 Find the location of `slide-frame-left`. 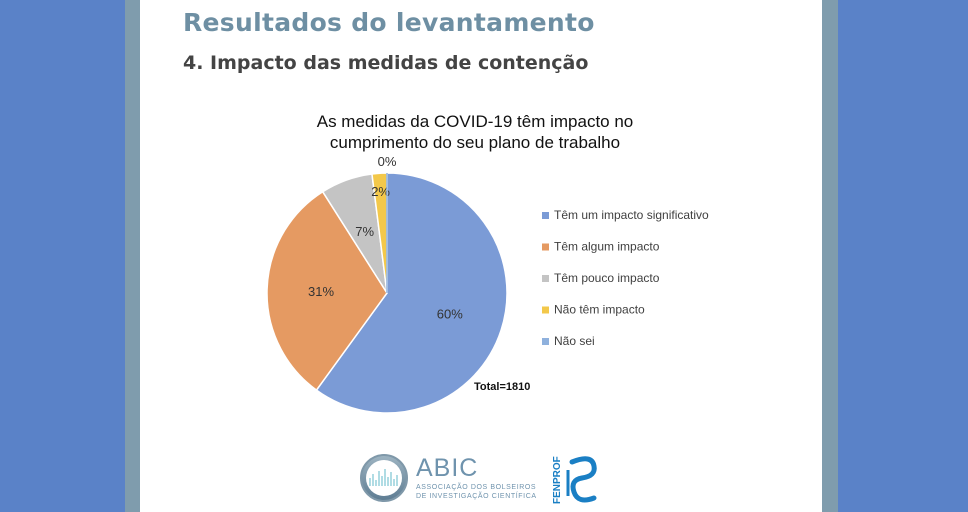

slide-frame-left is located at coordinates (132, 256).